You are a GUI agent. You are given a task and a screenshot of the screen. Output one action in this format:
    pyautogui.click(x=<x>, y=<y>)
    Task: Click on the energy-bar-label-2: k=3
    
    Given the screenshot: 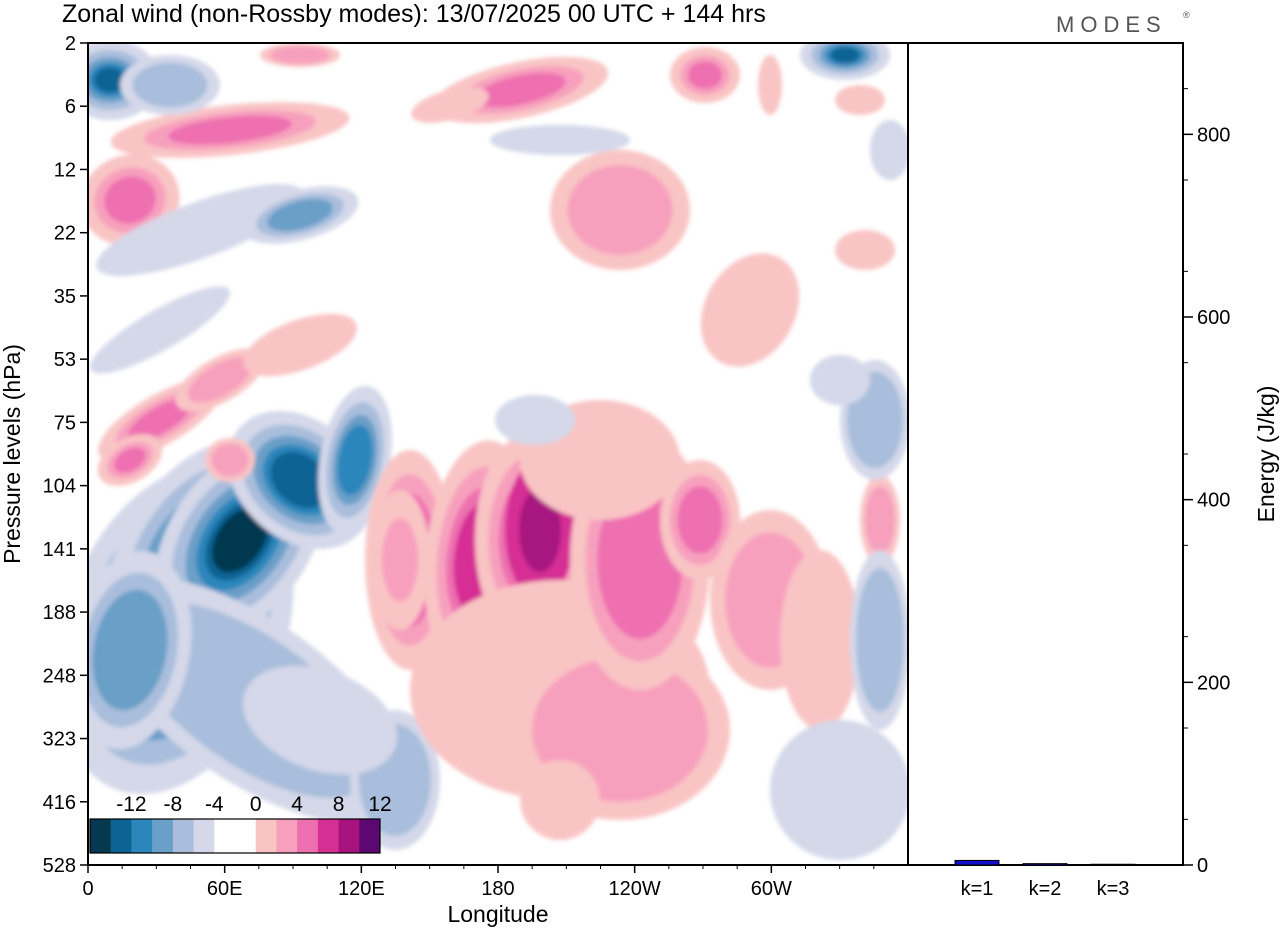 What is the action you would take?
    pyautogui.click(x=1113, y=889)
    